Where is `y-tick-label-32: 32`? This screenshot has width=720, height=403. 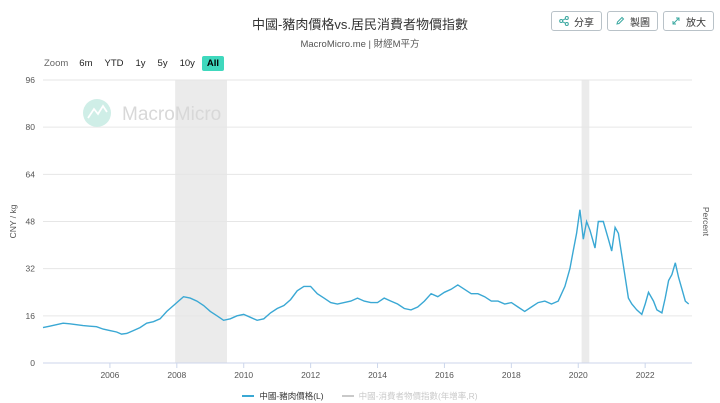
y-tick-label-32: 32 is located at coordinates (31, 269).